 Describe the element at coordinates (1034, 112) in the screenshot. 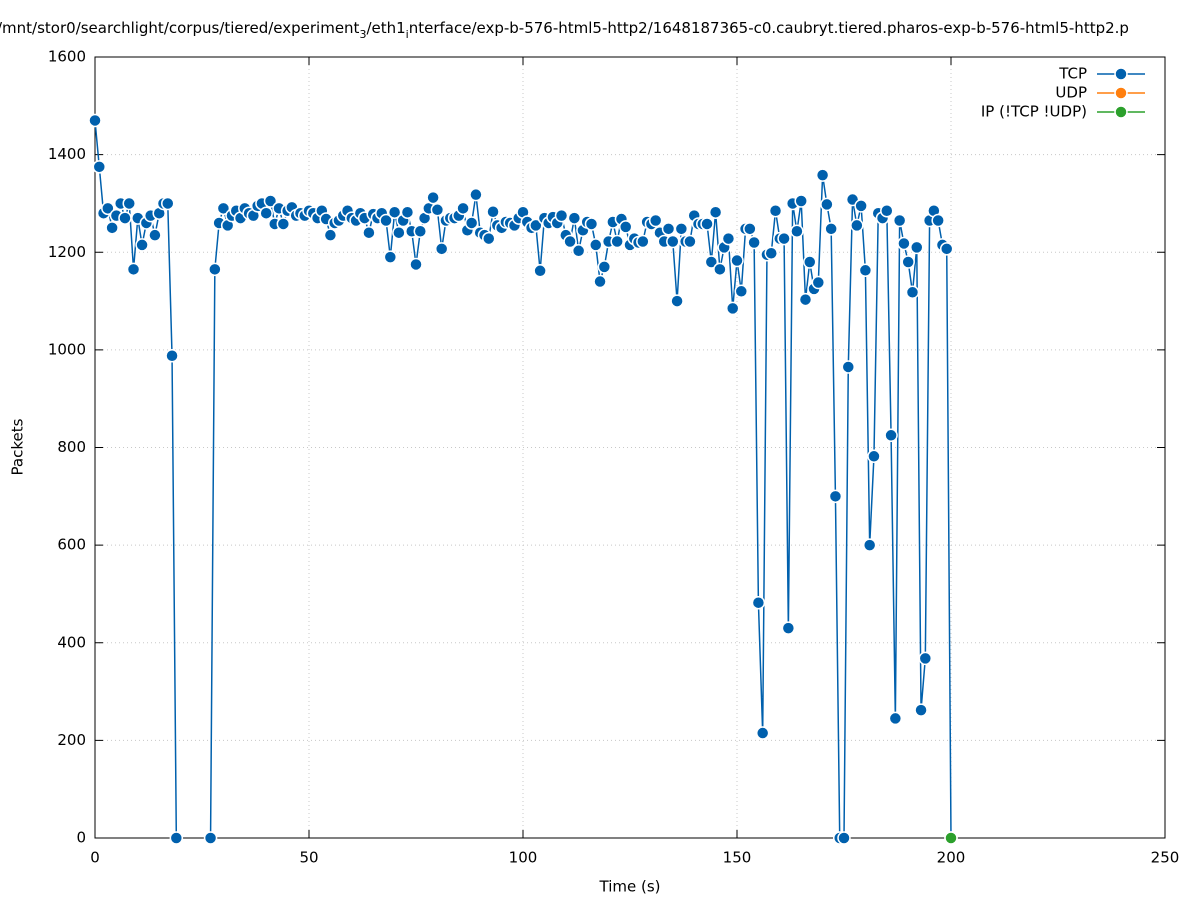

I see `legend-label: IP (!TCP !UDP)` at that location.